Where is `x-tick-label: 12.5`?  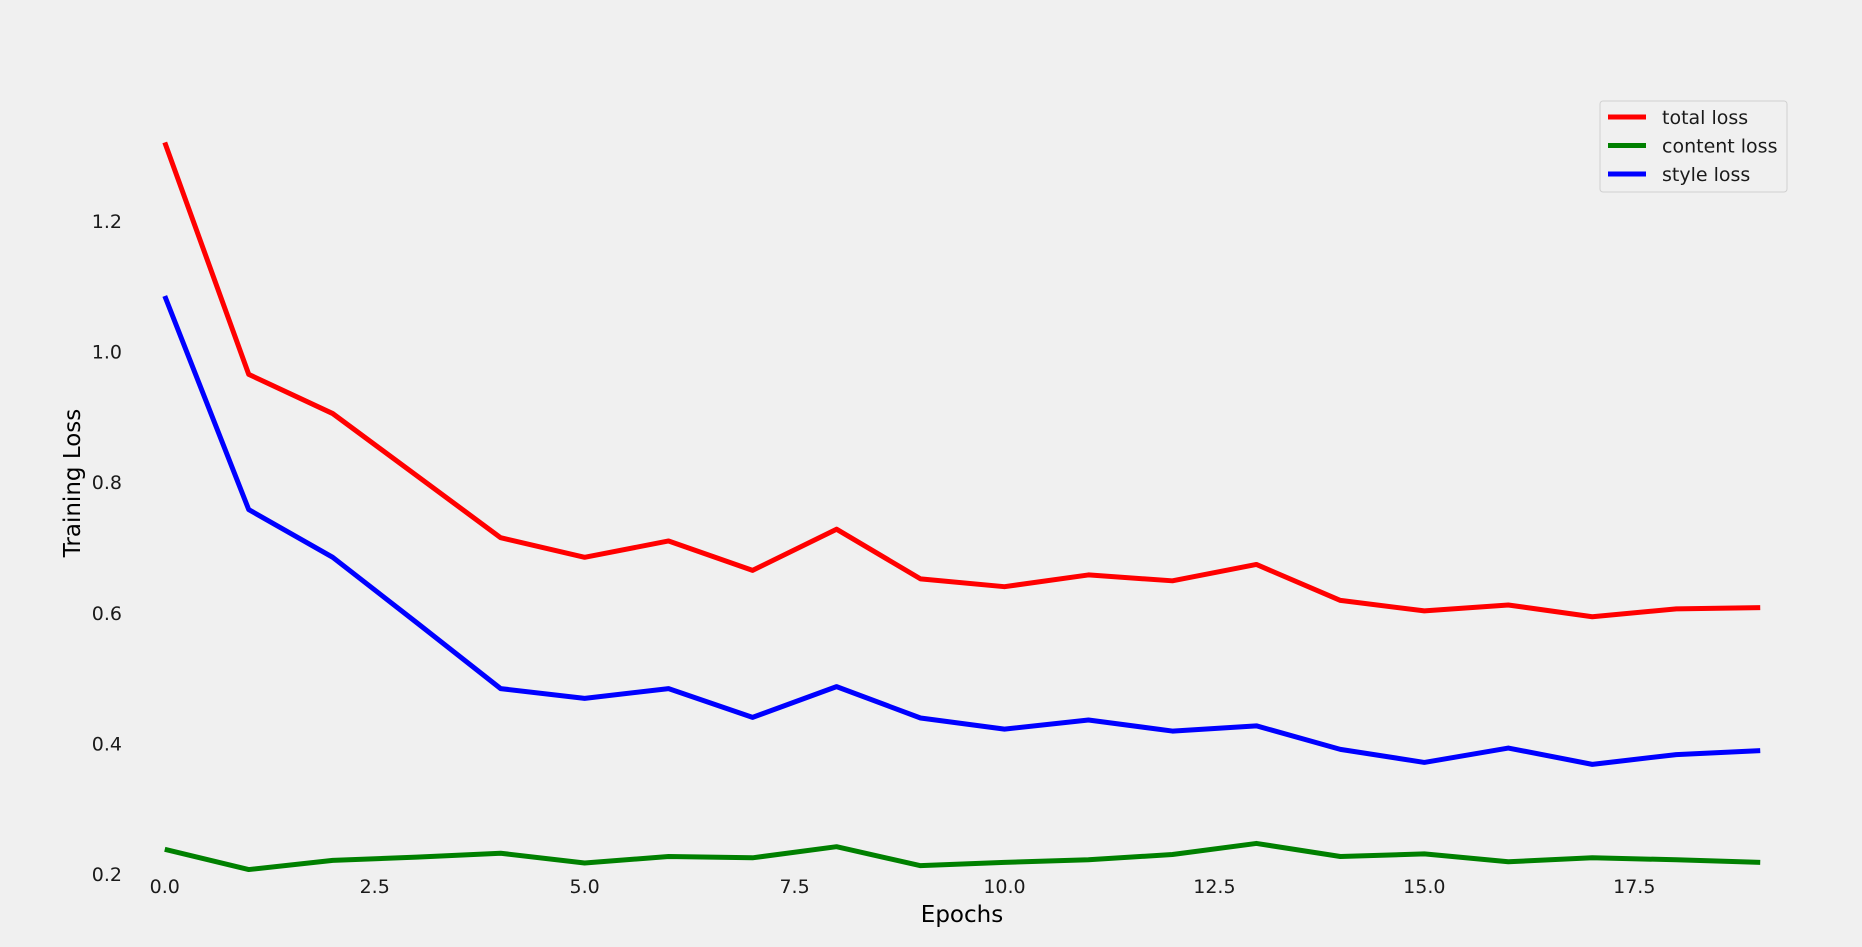 x-tick-label: 12.5 is located at coordinates (1214, 887).